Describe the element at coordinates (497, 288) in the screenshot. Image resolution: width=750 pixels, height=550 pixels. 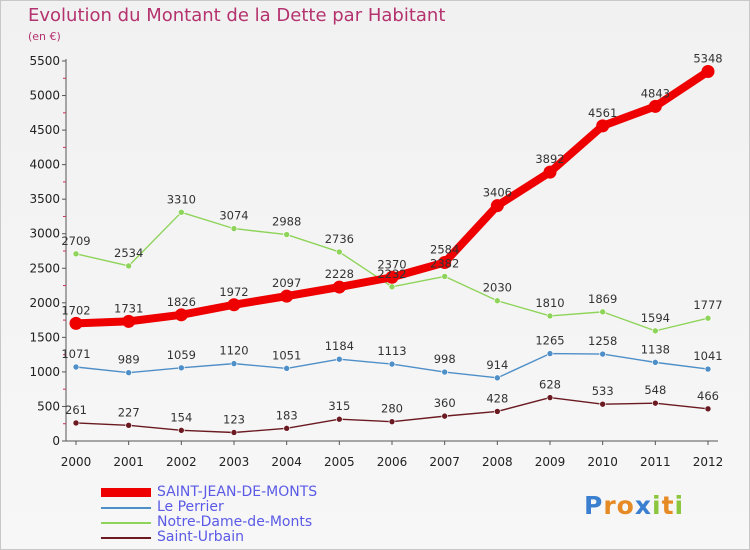
I see `data-label: 2030` at that location.